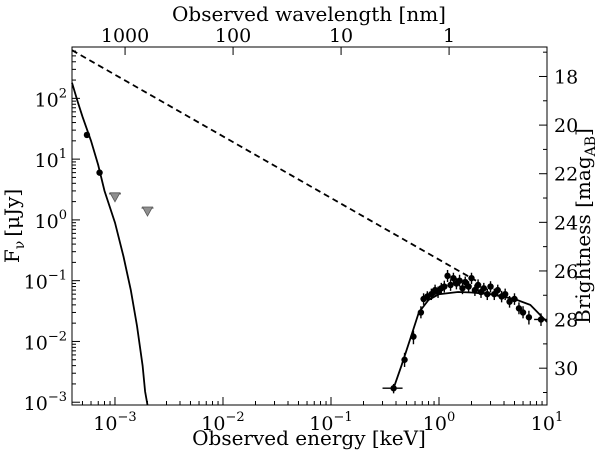 The width and height of the screenshot is (600, 452). I want to click on top-tick-label: 1000, so click(125, 36).